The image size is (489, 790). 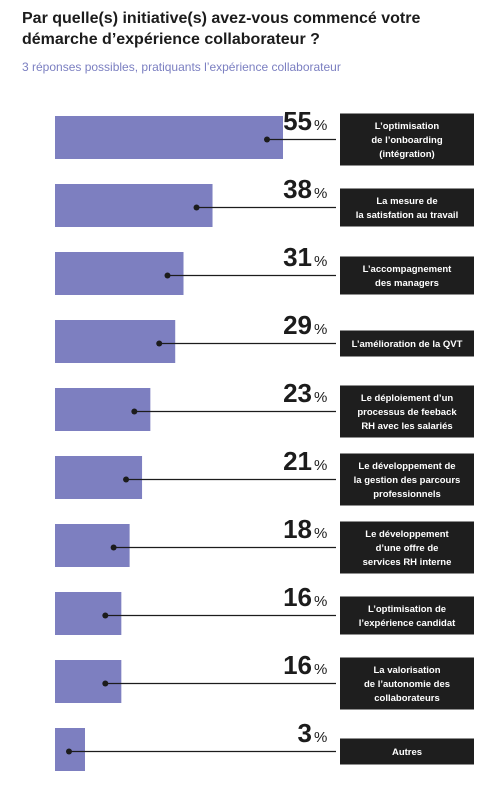 What do you see at coordinates (320, 329) in the screenshot?
I see `percent-sign-4: %` at bounding box center [320, 329].